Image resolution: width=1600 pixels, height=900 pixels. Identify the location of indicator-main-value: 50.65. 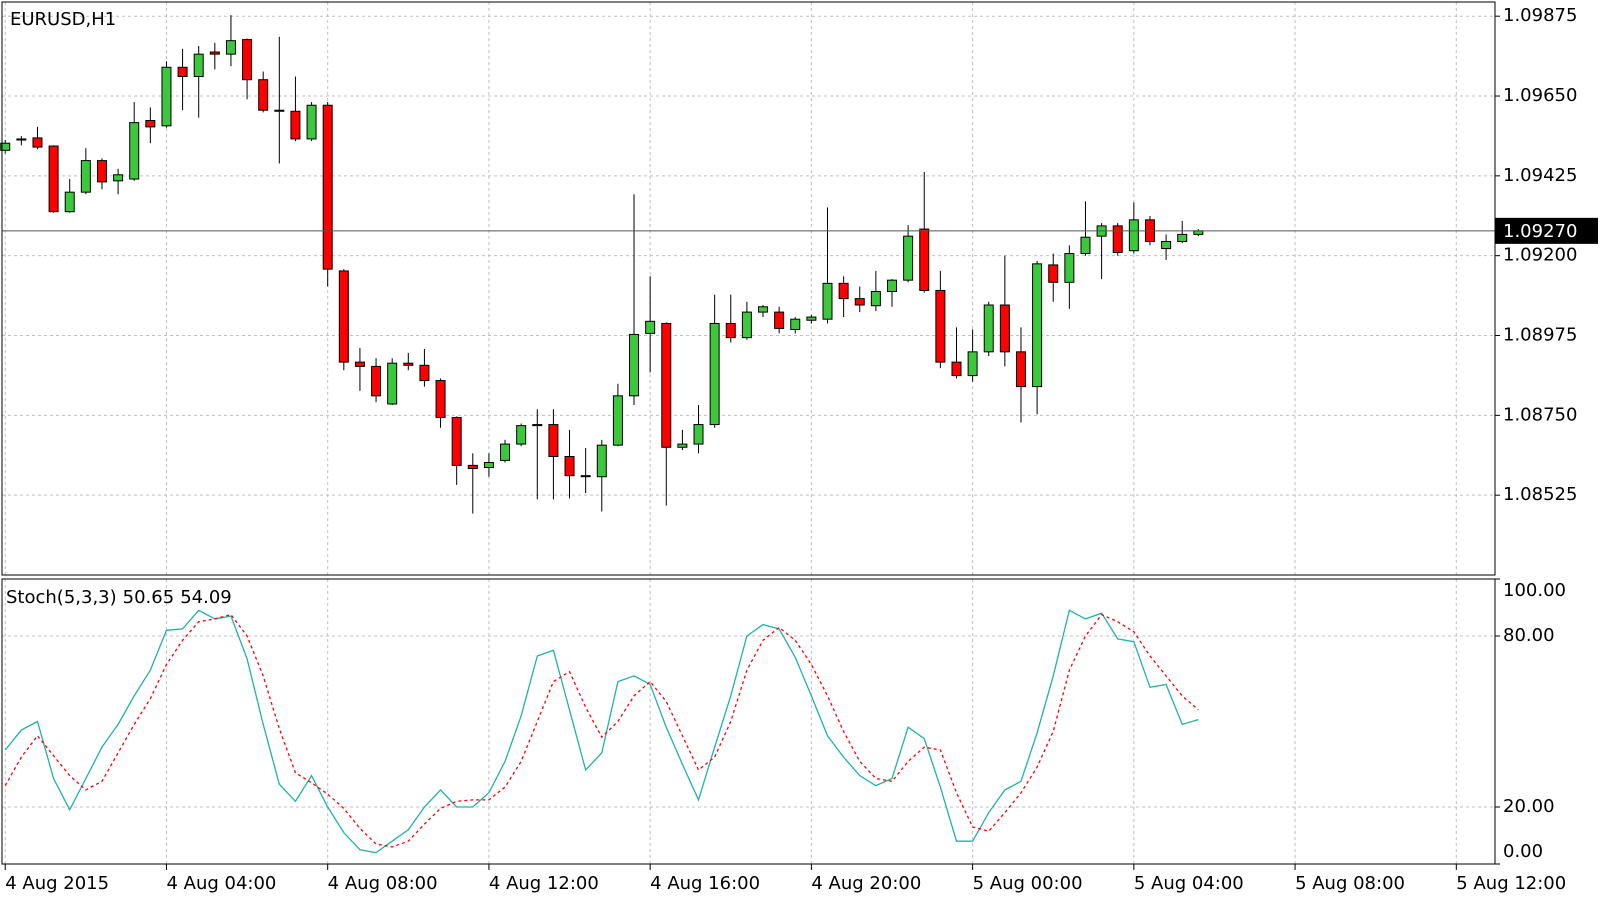
(149, 597).